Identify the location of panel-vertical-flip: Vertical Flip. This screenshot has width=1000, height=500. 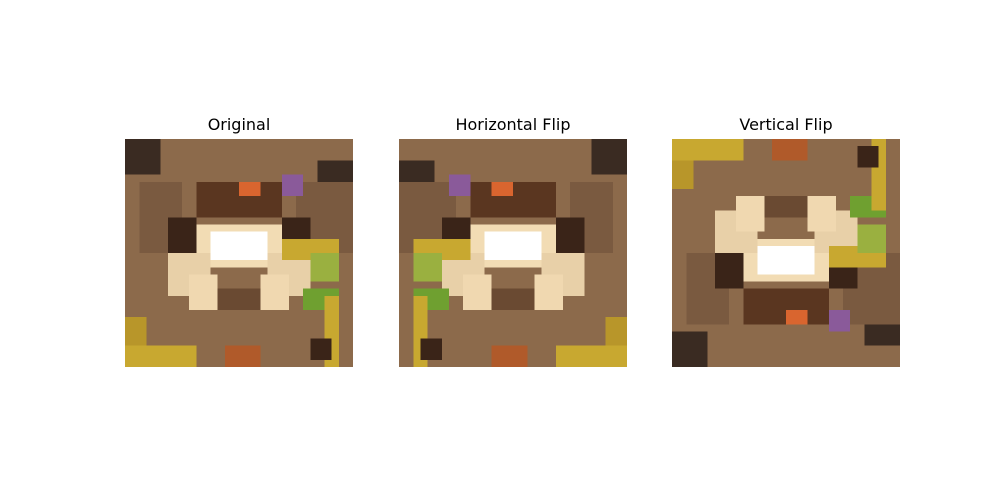
(786, 238).